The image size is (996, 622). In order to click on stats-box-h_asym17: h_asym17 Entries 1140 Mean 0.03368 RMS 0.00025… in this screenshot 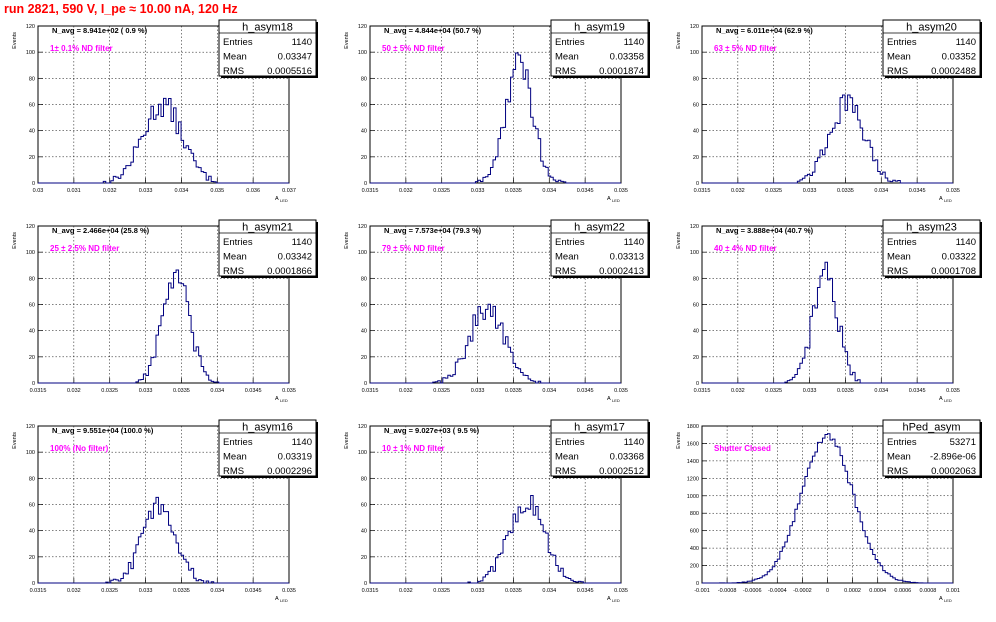, I will do `click(600, 448)`.